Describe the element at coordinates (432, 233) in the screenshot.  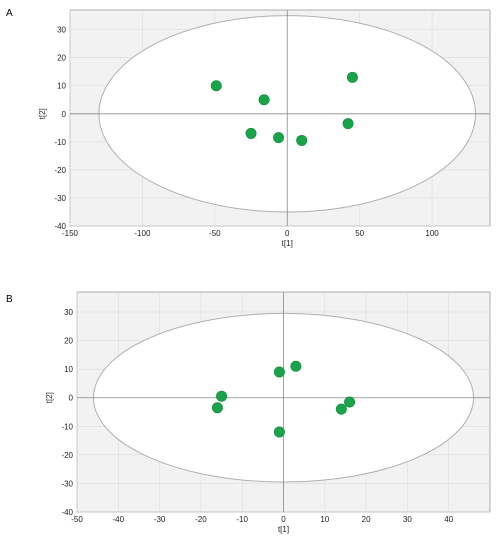
I see `x-tick-label: 100` at that location.